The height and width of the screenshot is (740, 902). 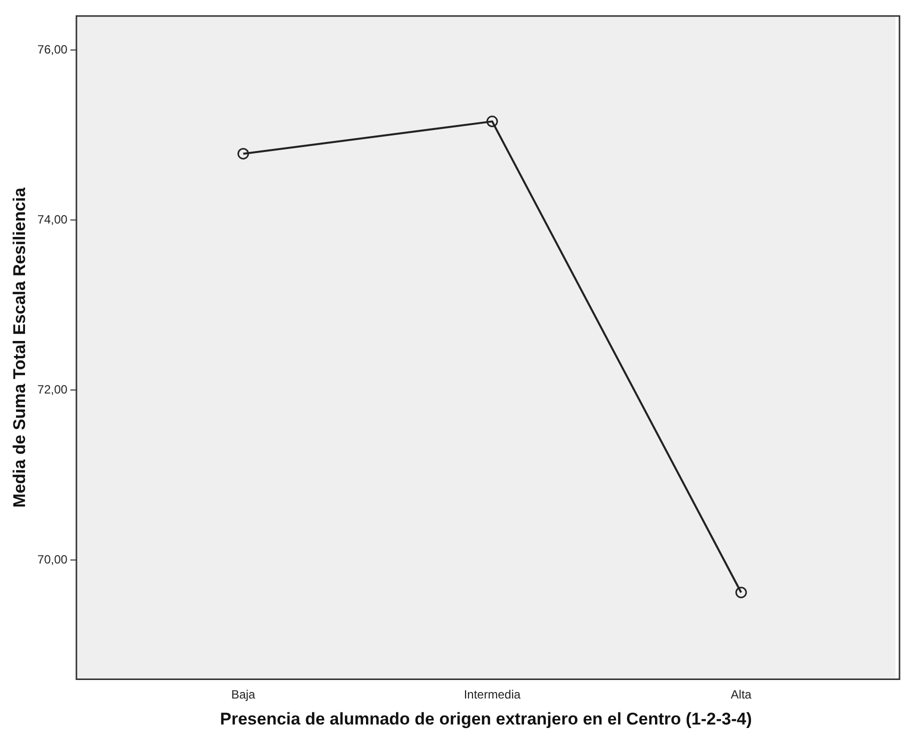 I want to click on x-tick-label: Intermedia, so click(x=492, y=695).